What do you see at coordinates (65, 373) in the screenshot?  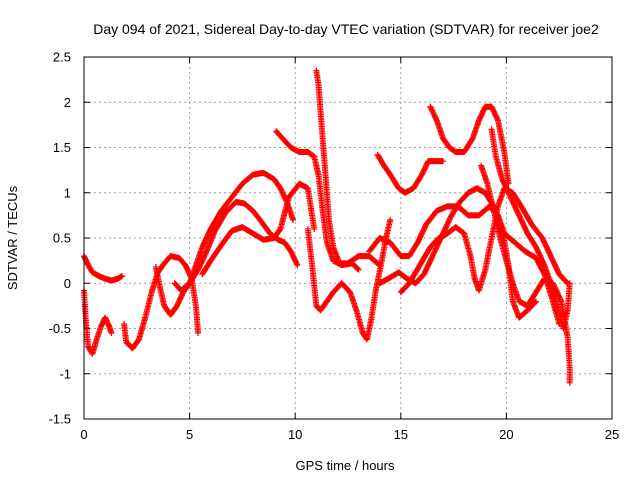 I see `y-tick-label: -1` at bounding box center [65, 373].